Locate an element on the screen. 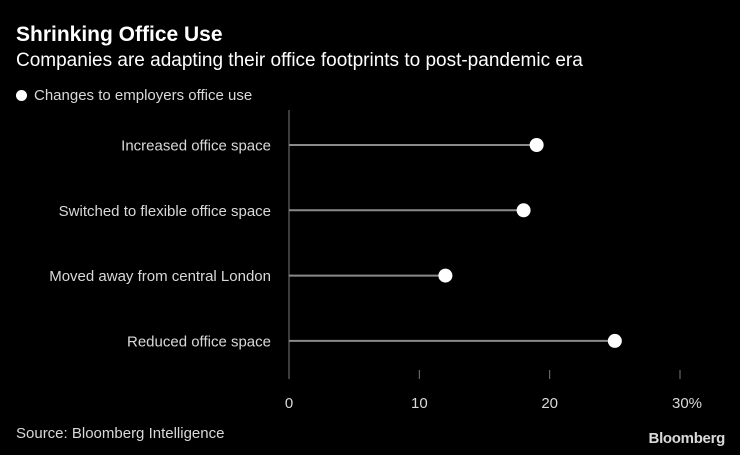 The width and height of the screenshot is (740, 455). category-label: Moved away from central London is located at coordinates (160, 276).